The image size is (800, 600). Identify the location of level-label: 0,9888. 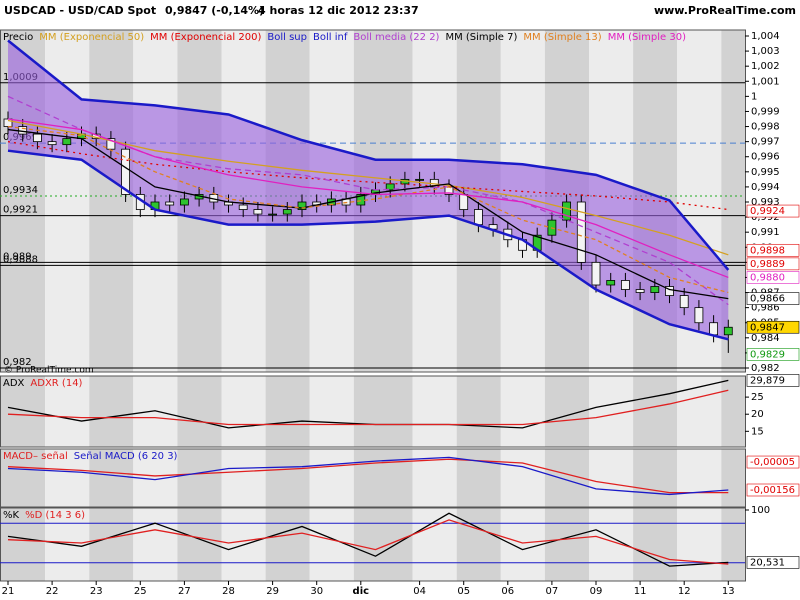
(20, 259).